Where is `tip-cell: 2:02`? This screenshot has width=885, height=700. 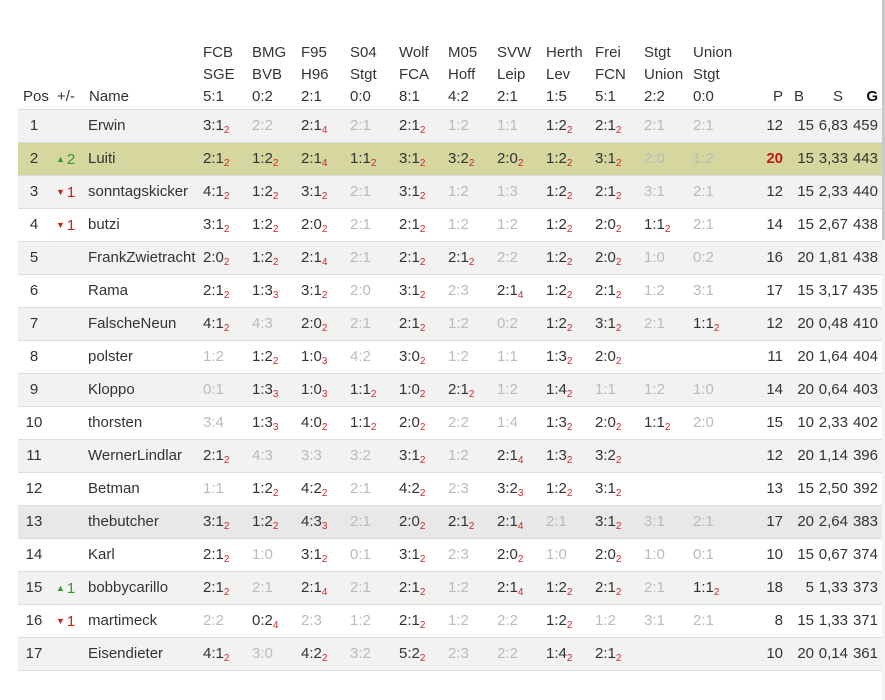
tip-cell: 2:02 is located at coordinates (412, 522).